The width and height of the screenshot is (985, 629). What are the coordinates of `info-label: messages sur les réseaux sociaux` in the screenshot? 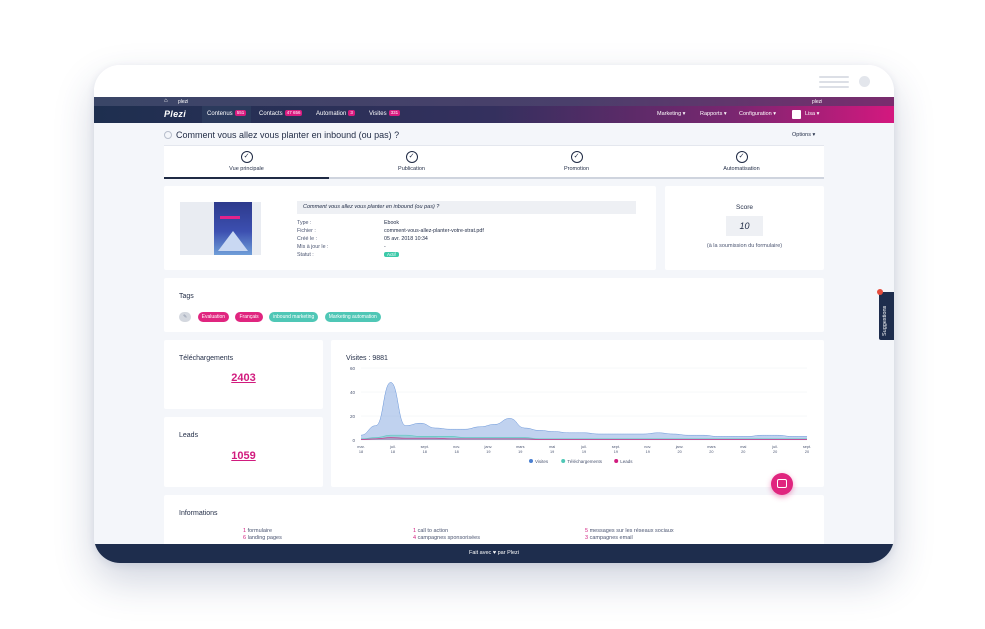 It's located at (631, 531).